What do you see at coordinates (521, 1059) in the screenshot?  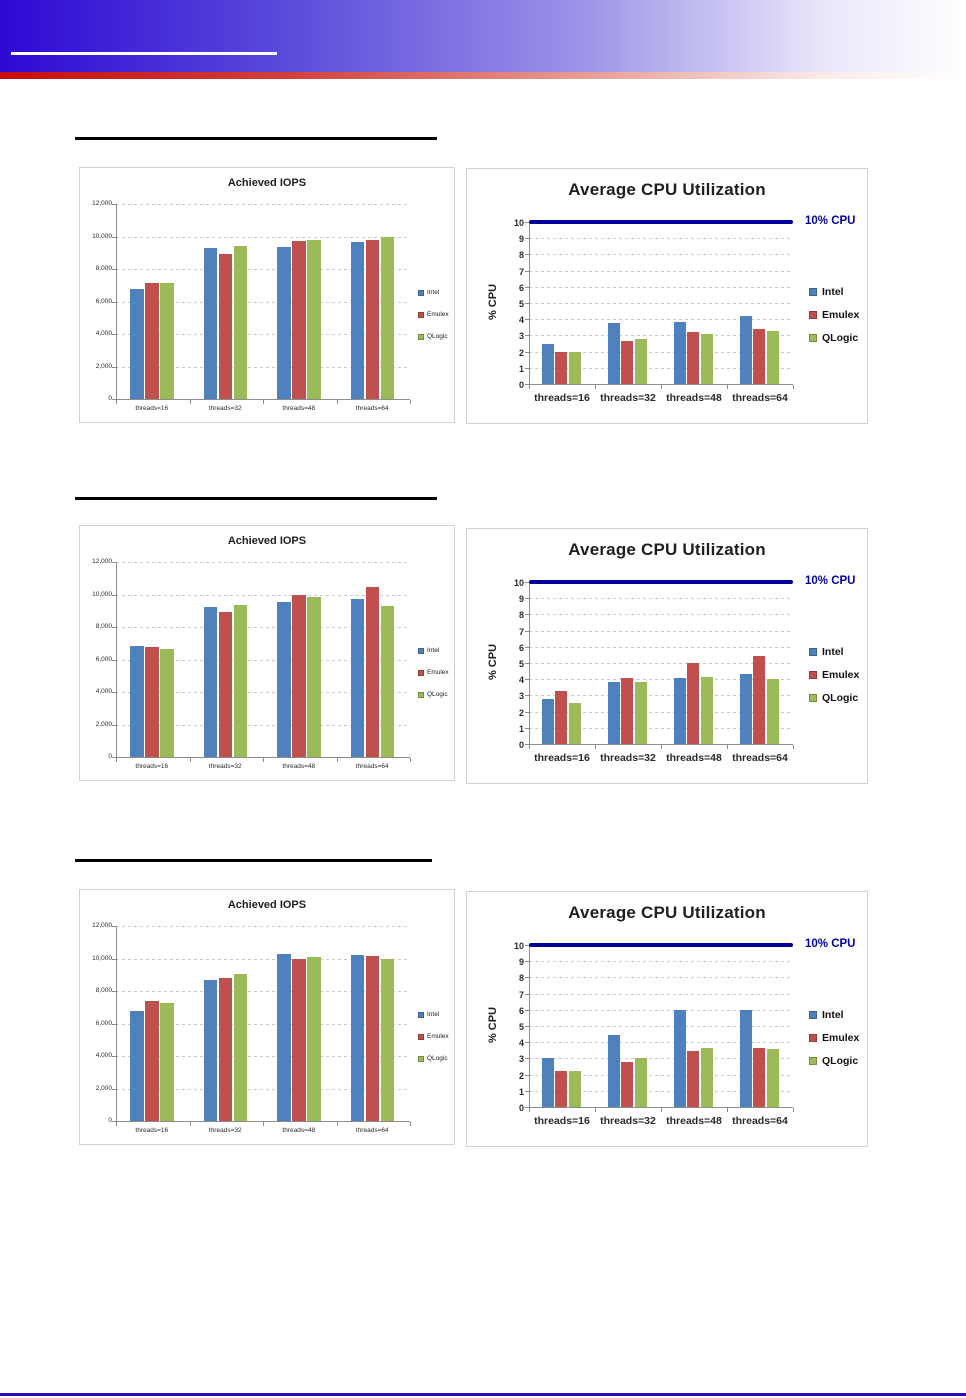 I see `y-axis-tick-label: 3` at bounding box center [521, 1059].